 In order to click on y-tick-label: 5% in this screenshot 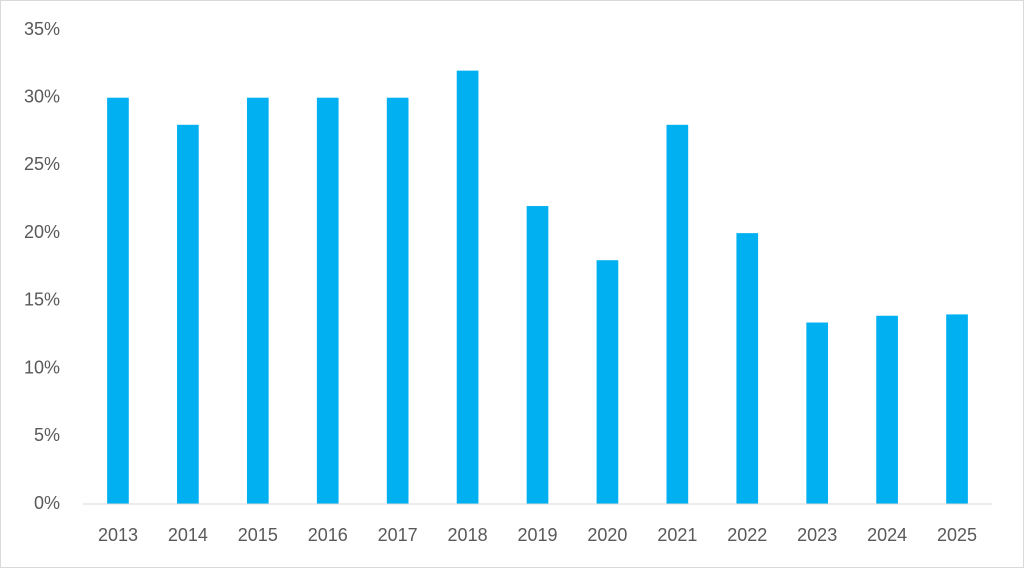, I will do `click(47, 435)`.